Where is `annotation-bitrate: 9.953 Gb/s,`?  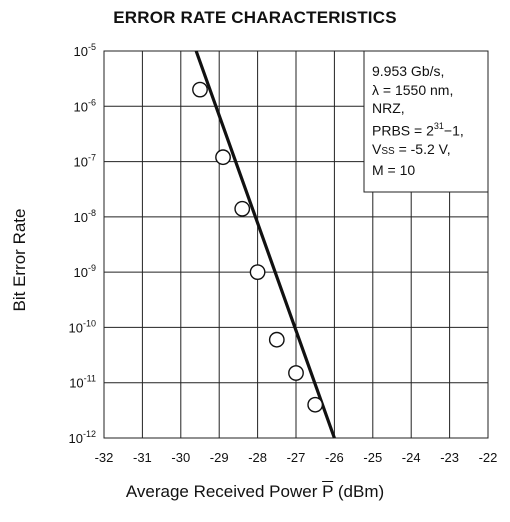 annotation-bitrate: 9.953 Gb/s, is located at coordinates (408, 71).